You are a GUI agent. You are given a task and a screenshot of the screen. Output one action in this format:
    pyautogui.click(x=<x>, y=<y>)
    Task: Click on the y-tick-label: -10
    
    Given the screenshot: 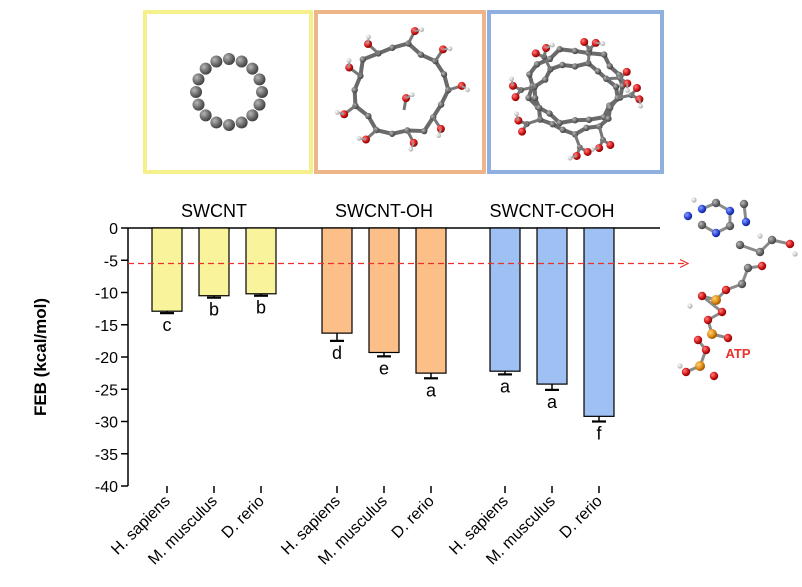 What is the action you would take?
    pyautogui.click(x=106, y=294)
    